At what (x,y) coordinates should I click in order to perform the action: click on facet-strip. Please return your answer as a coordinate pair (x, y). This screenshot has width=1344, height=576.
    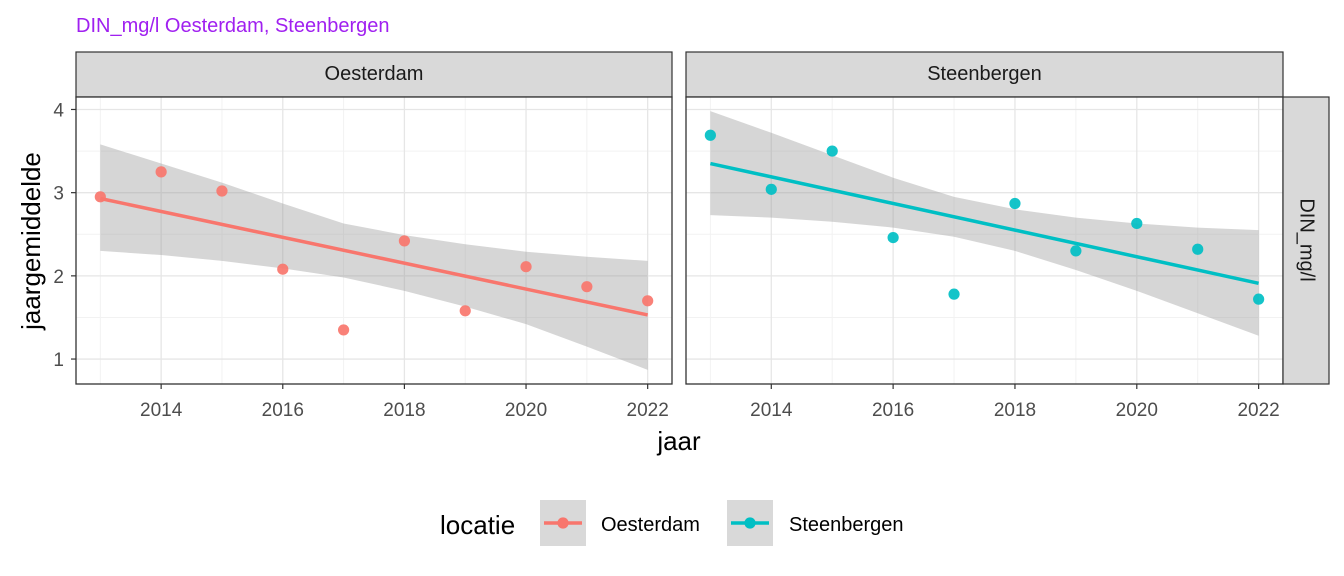
    Looking at the image, I should click on (374, 74).